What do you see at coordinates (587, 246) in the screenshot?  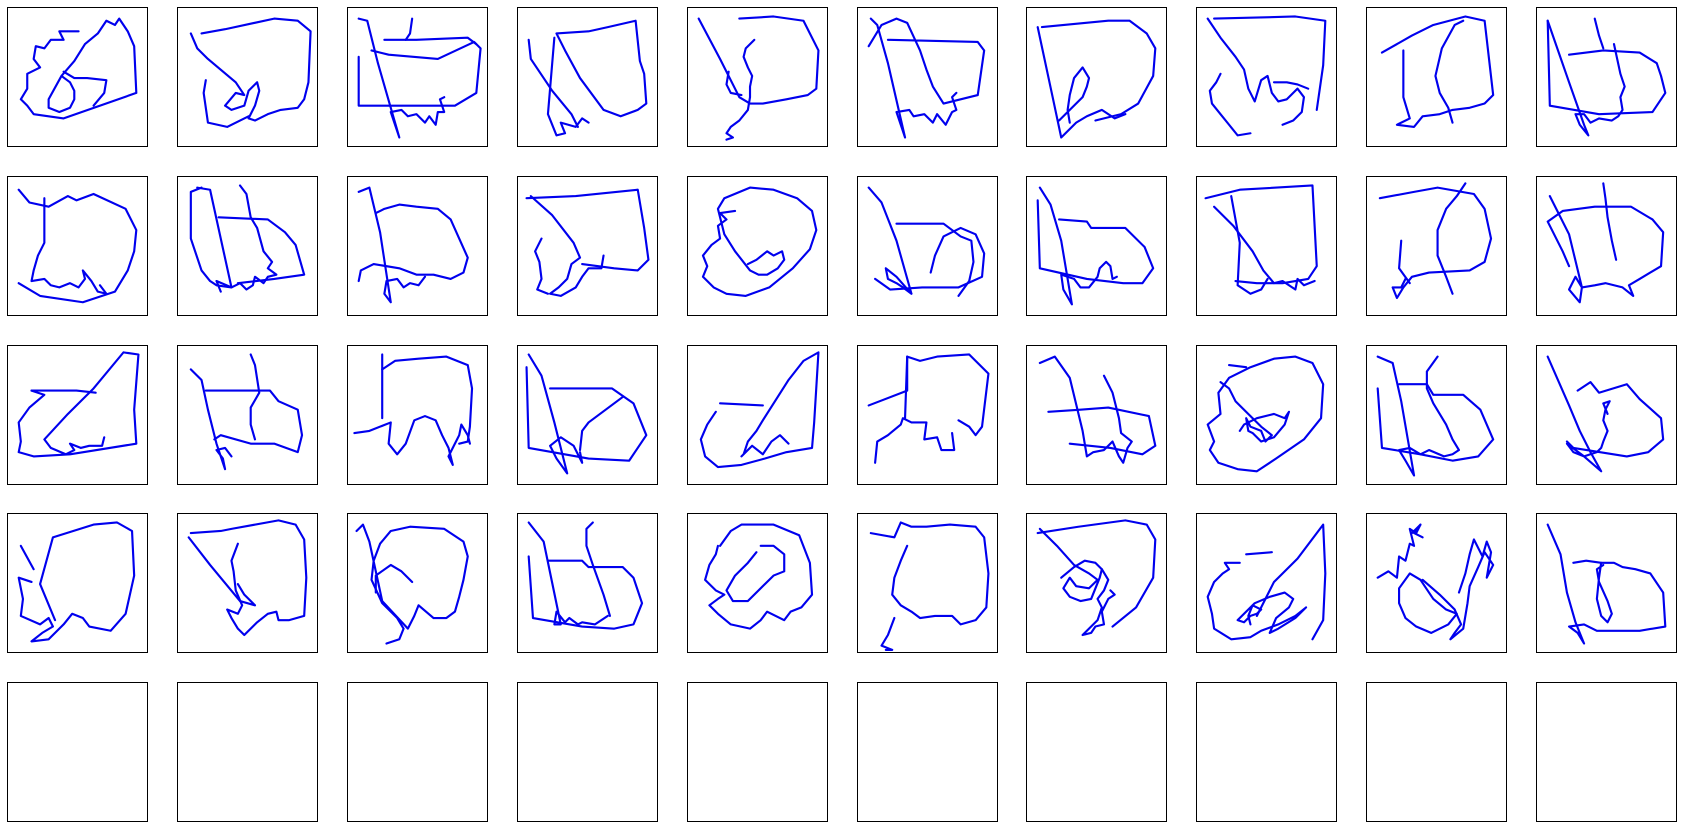 I see `sketch-panel-r2-c4` at bounding box center [587, 246].